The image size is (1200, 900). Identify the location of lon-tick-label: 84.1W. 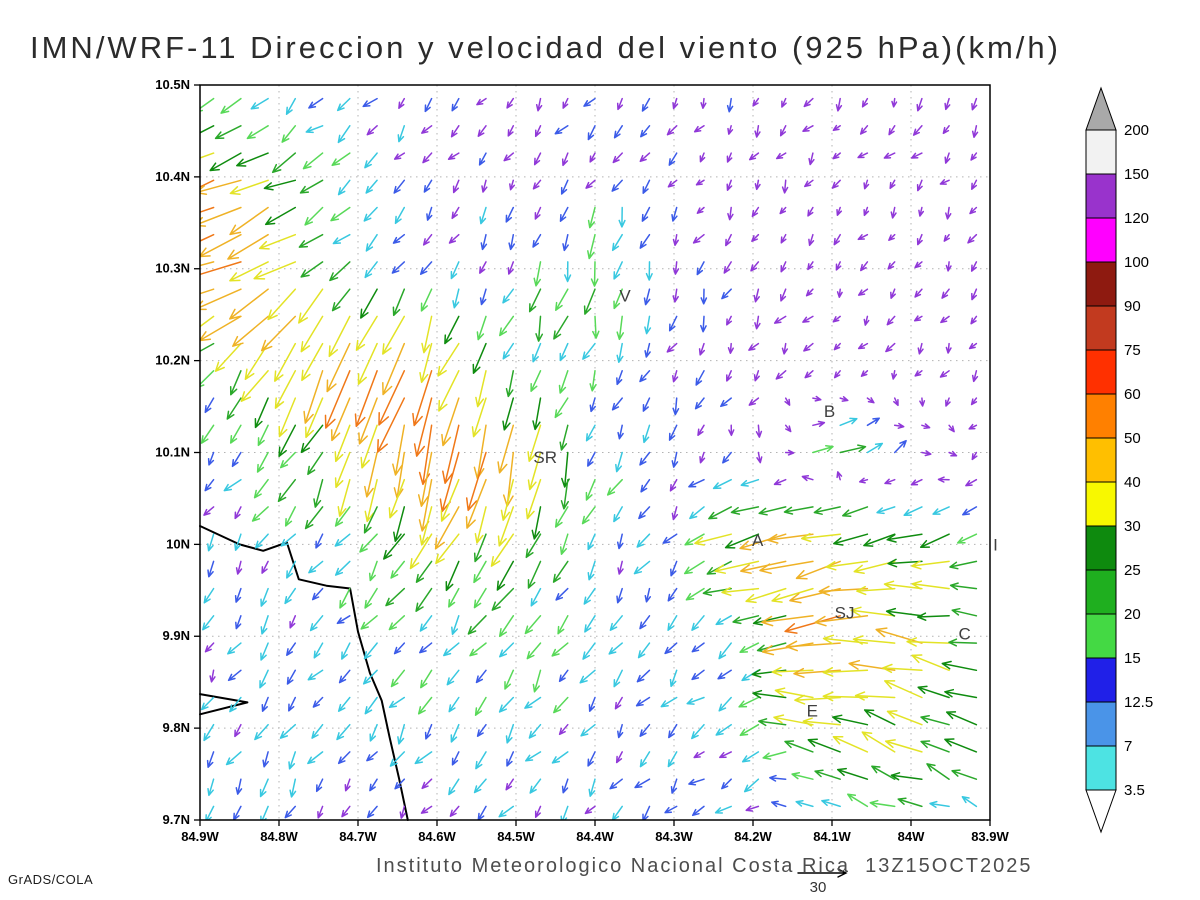
(832, 836).